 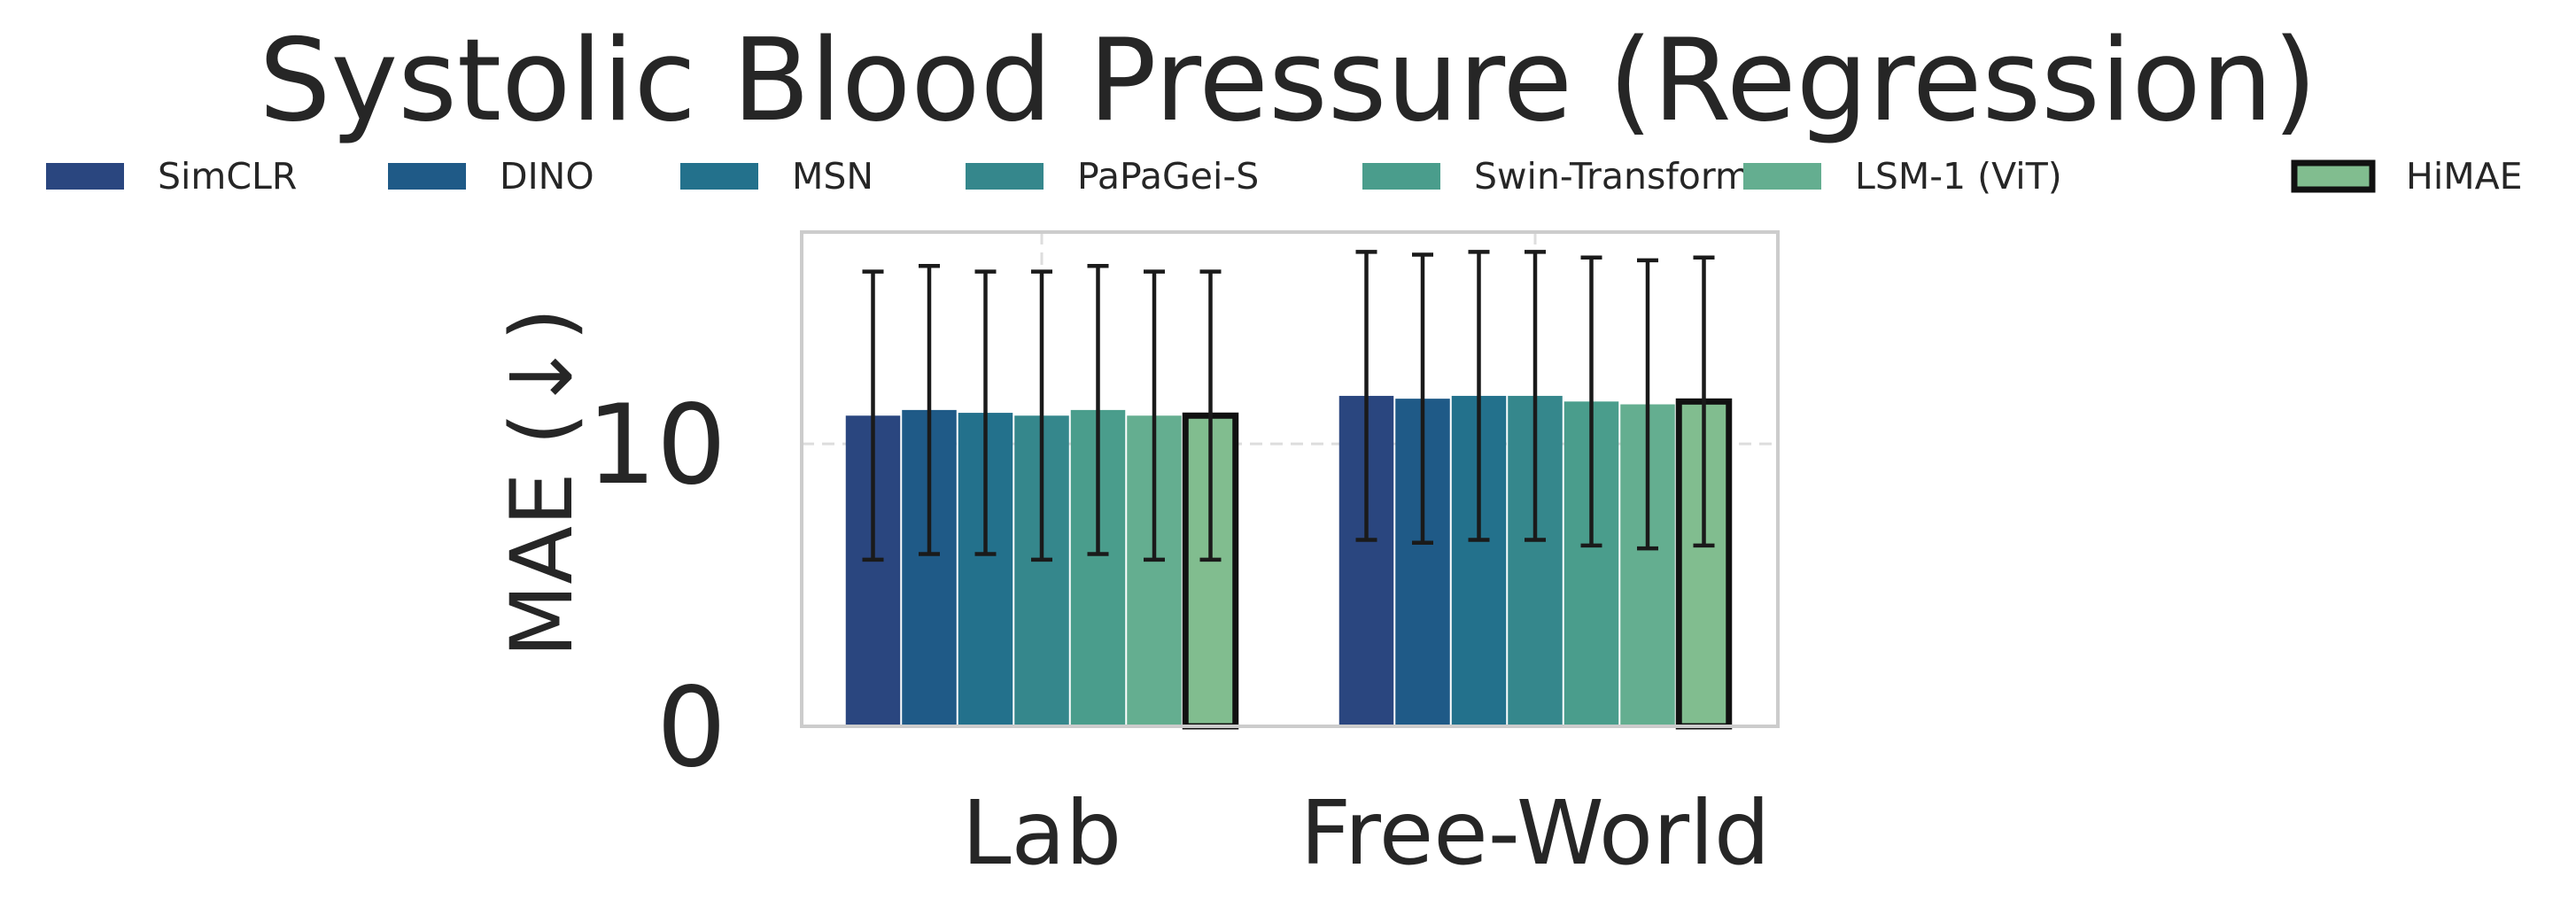 I want to click on legend-item-simclr: SimCLR, so click(x=171, y=176).